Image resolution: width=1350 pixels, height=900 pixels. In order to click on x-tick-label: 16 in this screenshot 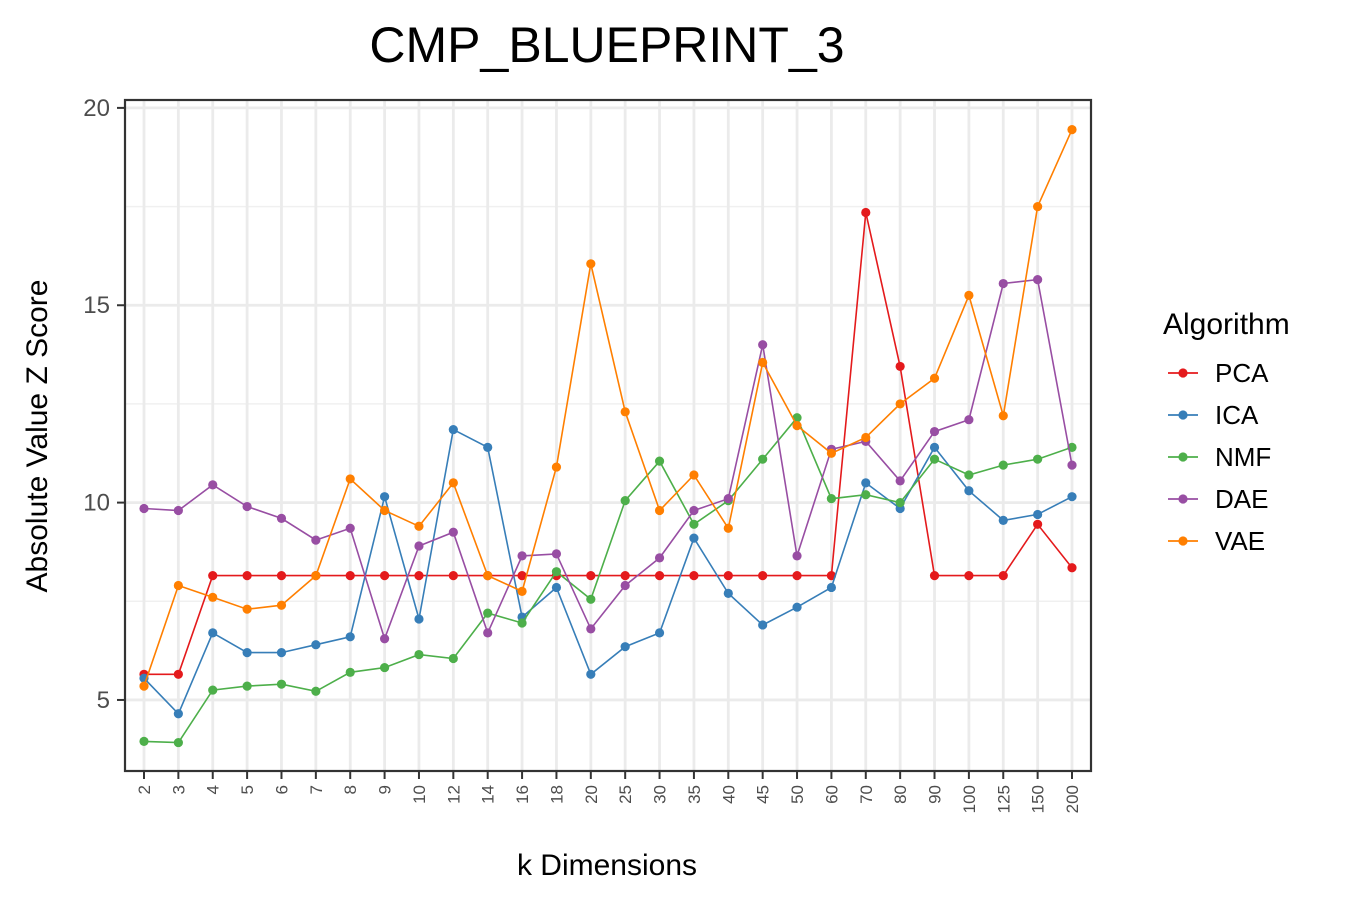, I will do `click(522, 794)`.